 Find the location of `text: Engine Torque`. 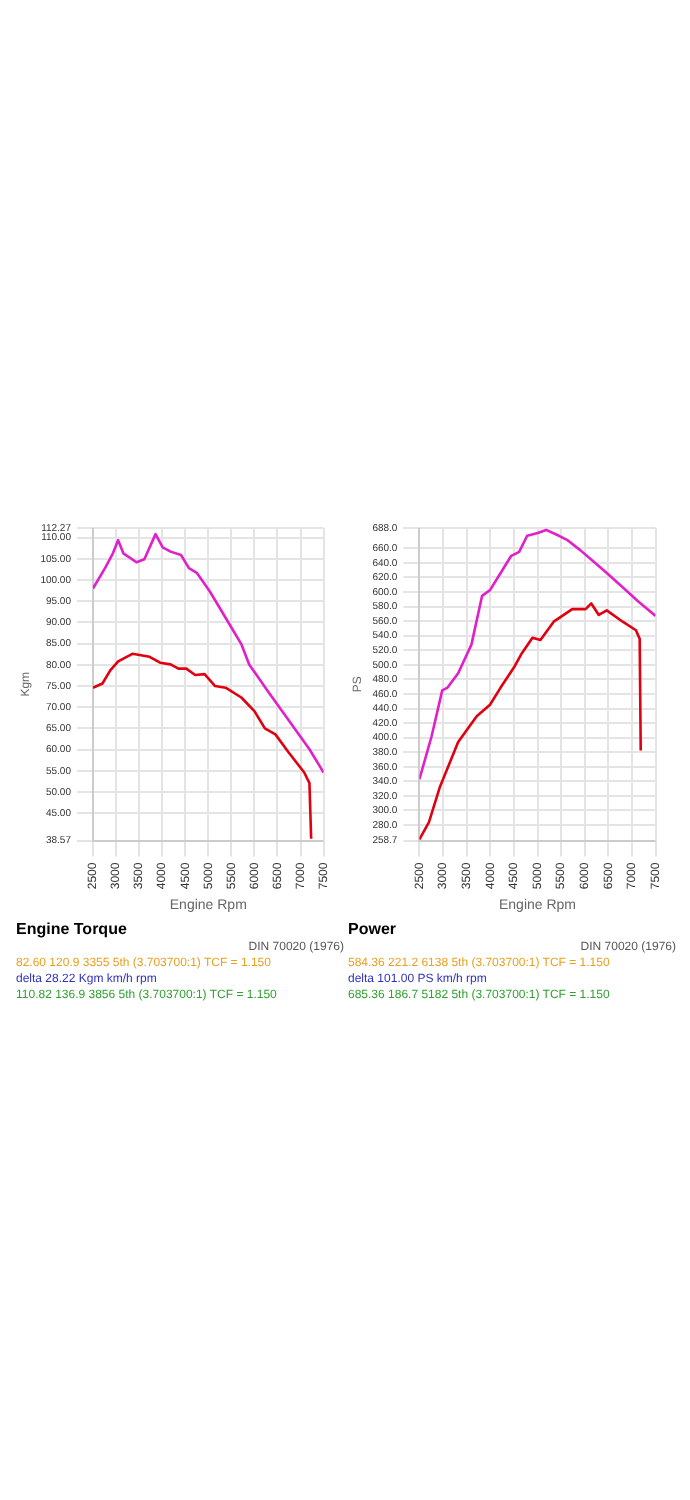

text: Engine Torque is located at coordinates (72, 929).